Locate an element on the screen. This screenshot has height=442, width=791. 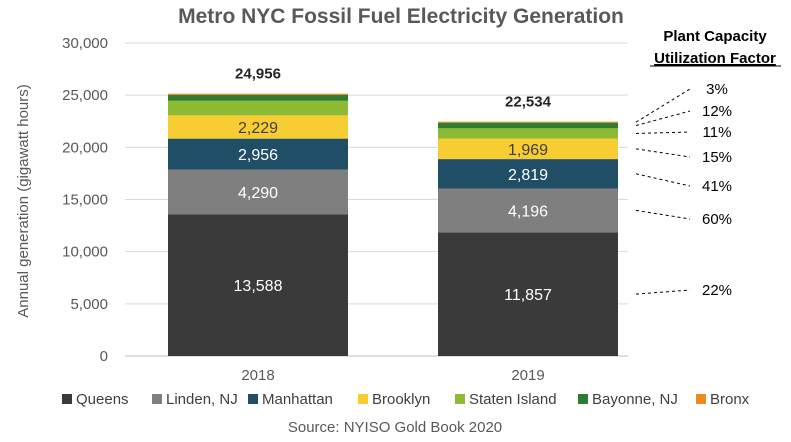
utilization-header-line1: Plant Capacity is located at coordinates (715, 36).